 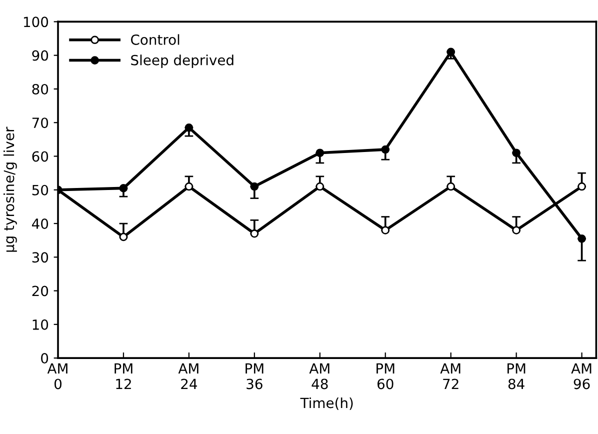 What do you see at coordinates (40, 324) in the screenshot?
I see `y-tick-label: 10` at bounding box center [40, 324].